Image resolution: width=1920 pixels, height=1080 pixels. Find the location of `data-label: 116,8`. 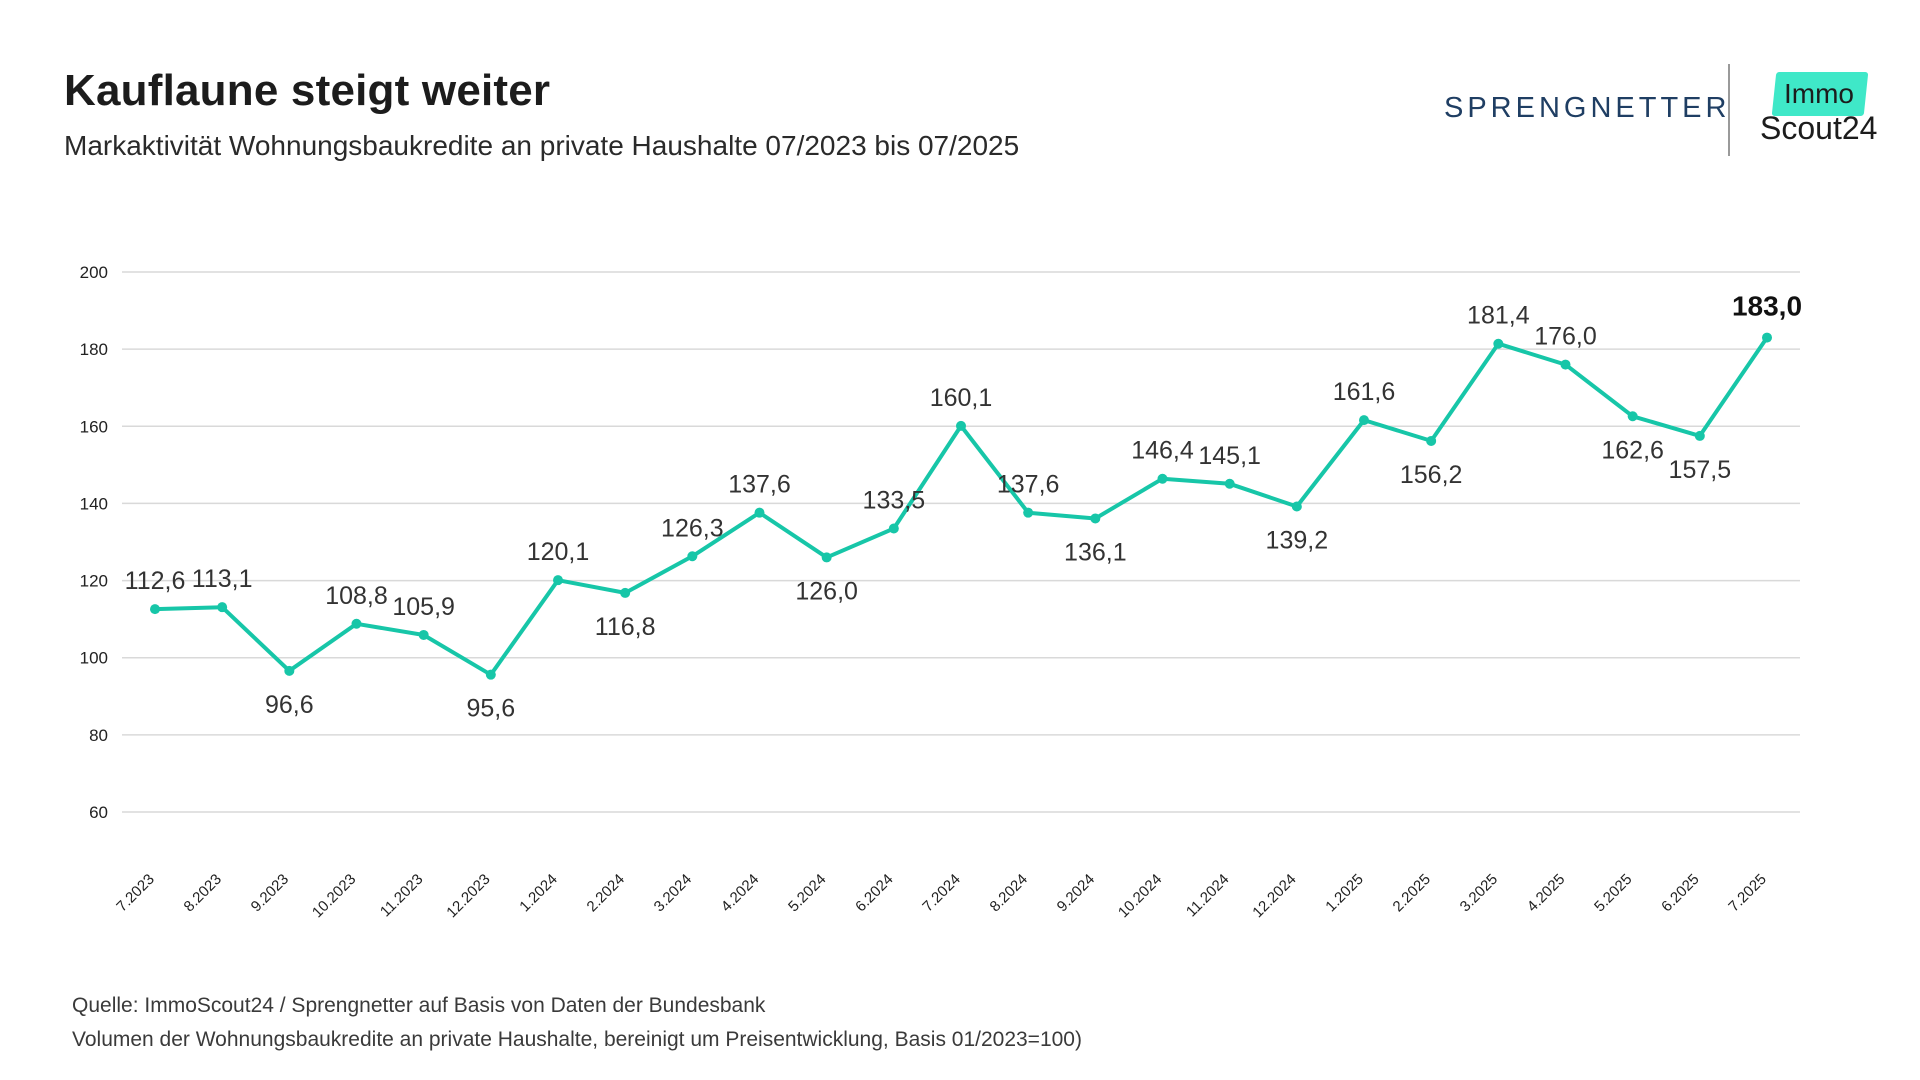

data-label: 116,8 is located at coordinates (625, 627).